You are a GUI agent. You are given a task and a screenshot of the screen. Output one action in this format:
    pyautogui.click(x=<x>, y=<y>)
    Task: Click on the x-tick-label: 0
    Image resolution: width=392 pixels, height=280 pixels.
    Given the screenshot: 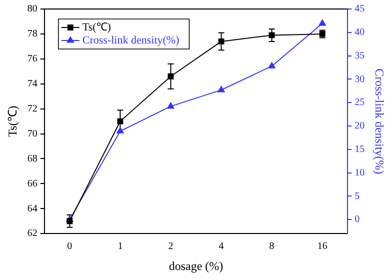 What is the action you would take?
    pyautogui.click(x=69, y=246)
    